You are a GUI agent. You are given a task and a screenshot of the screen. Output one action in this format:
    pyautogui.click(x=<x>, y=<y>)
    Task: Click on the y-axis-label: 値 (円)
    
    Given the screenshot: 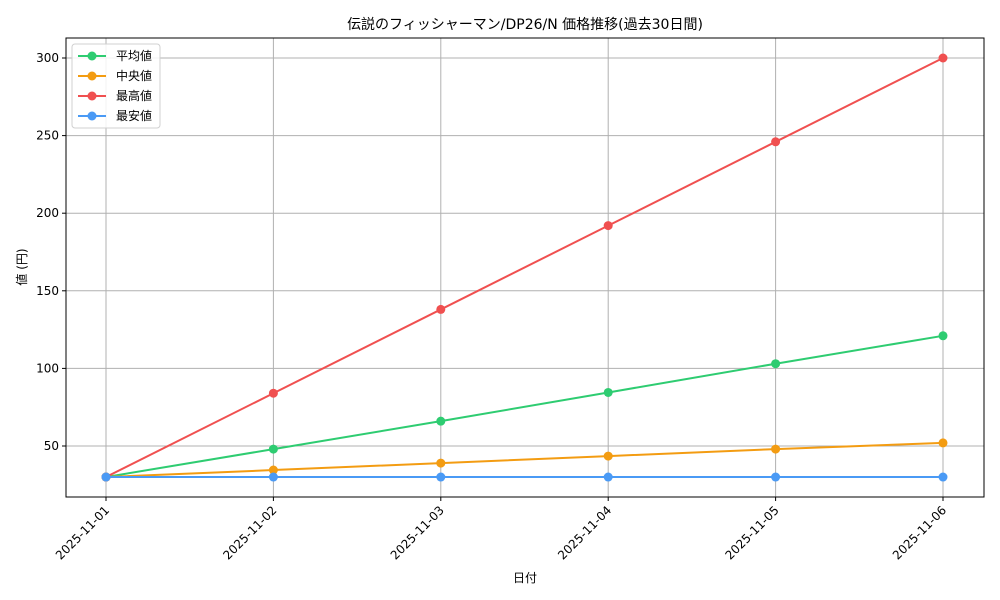 What is the action you would take?
    pyautogui.click(x=21, y=266)
    